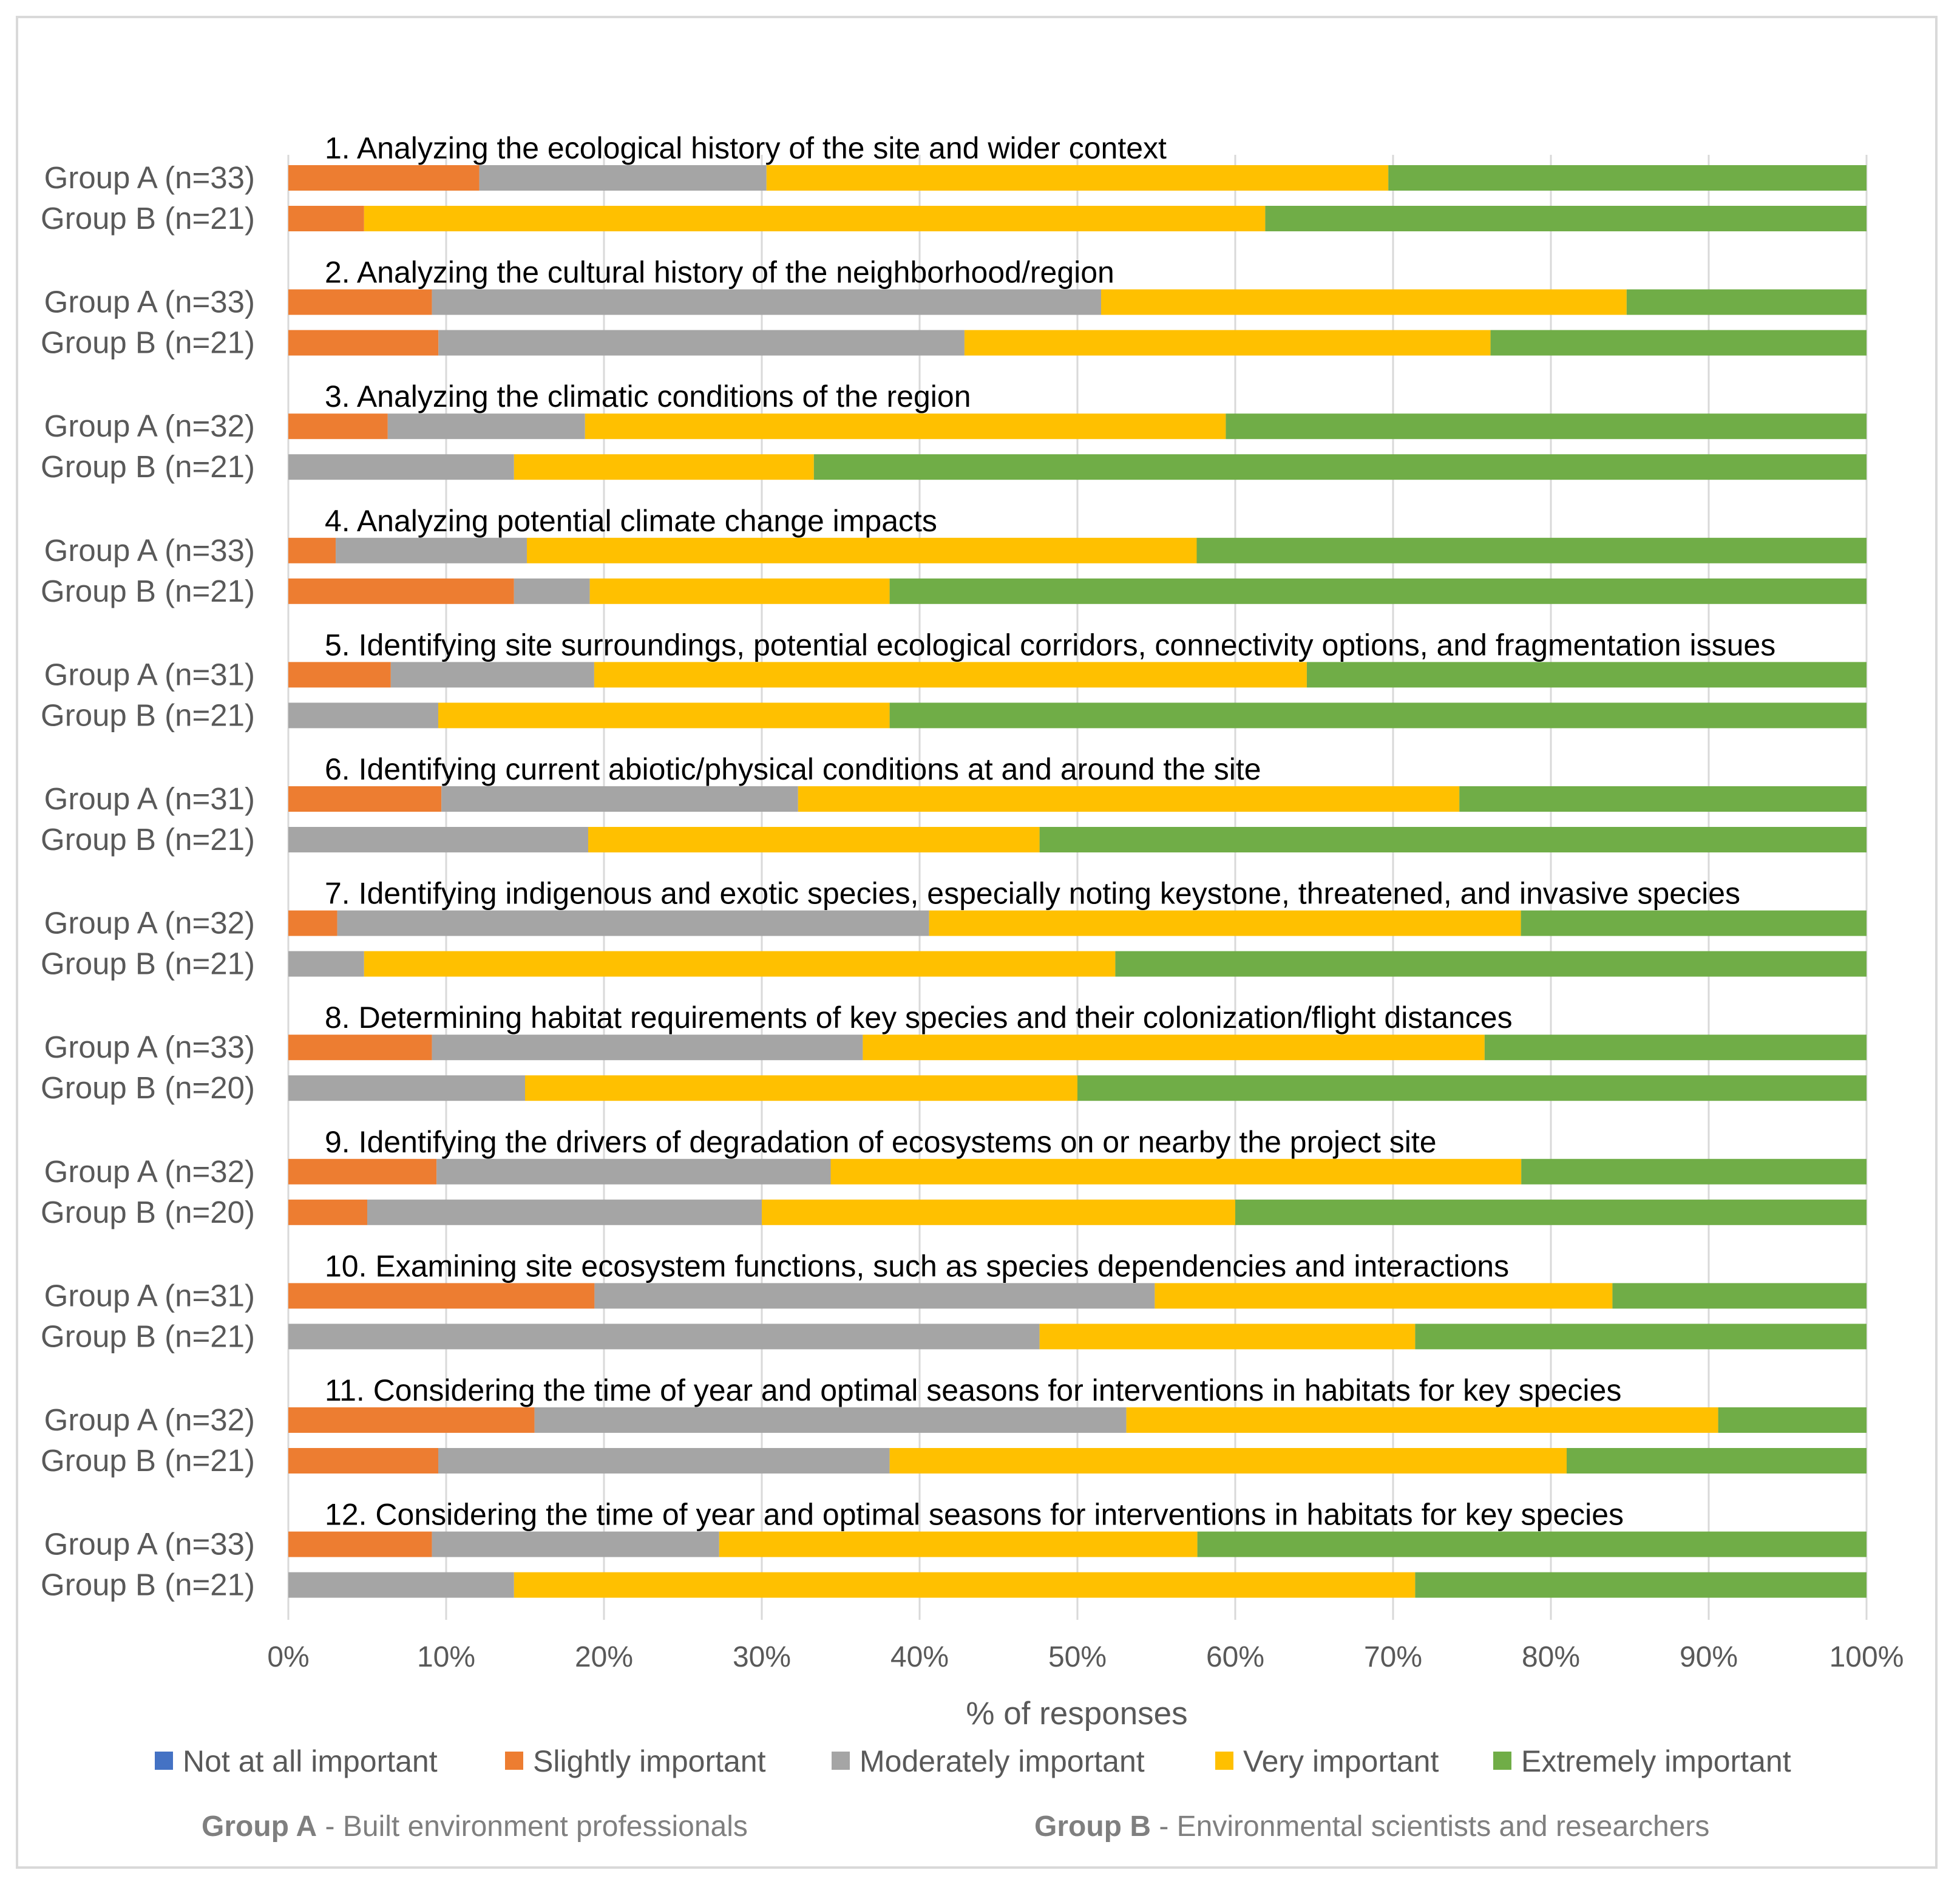  Describe the element at coordinates (311, 1761) in the screenshot. I see `legend-label: Not at all important` at that location.